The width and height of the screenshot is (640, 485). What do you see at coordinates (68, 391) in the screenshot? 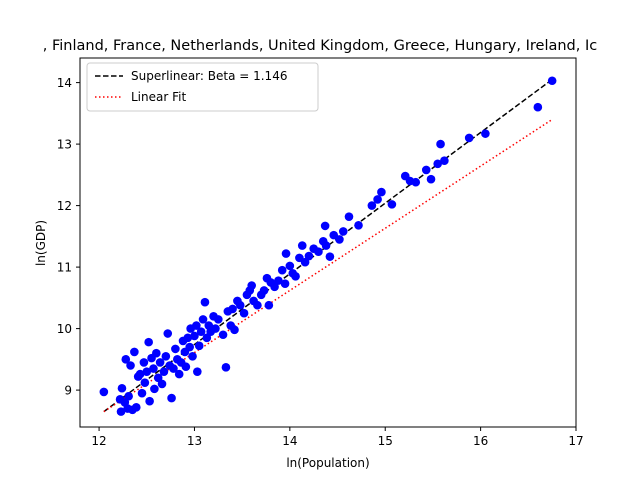
I see `y-tick-label: 9` at bounding box center [68, 391].